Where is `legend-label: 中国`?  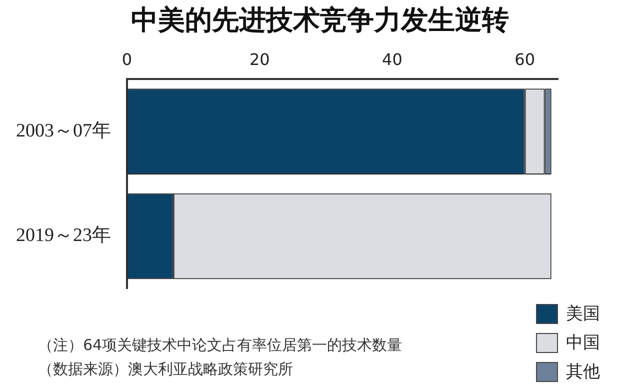
legend-label: 中国 is located at coordinates (583, 343).